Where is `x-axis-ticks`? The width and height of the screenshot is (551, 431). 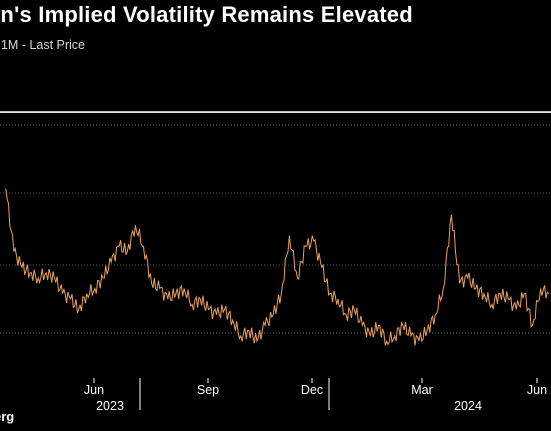 x-axis-ticks is located at coordinates (315, 394).